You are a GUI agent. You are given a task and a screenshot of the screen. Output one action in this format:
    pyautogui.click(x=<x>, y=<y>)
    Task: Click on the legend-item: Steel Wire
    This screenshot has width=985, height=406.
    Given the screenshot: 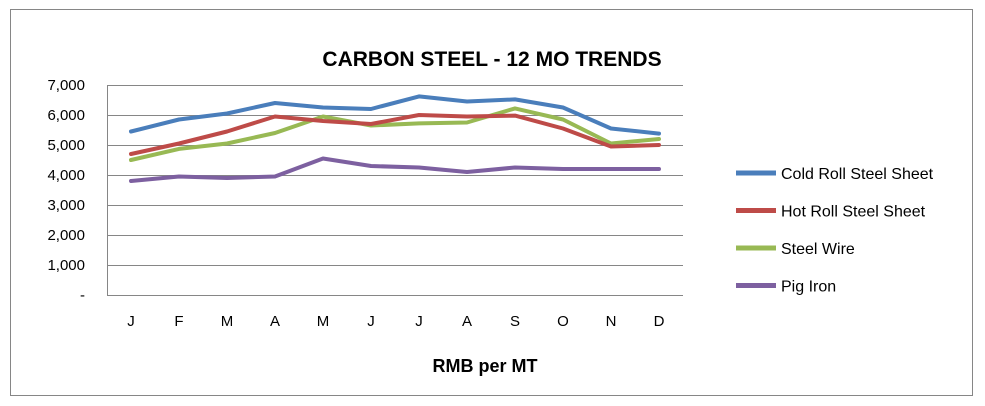 What is the action you would take?
    pyautogui.click(x=795, y=249)
    